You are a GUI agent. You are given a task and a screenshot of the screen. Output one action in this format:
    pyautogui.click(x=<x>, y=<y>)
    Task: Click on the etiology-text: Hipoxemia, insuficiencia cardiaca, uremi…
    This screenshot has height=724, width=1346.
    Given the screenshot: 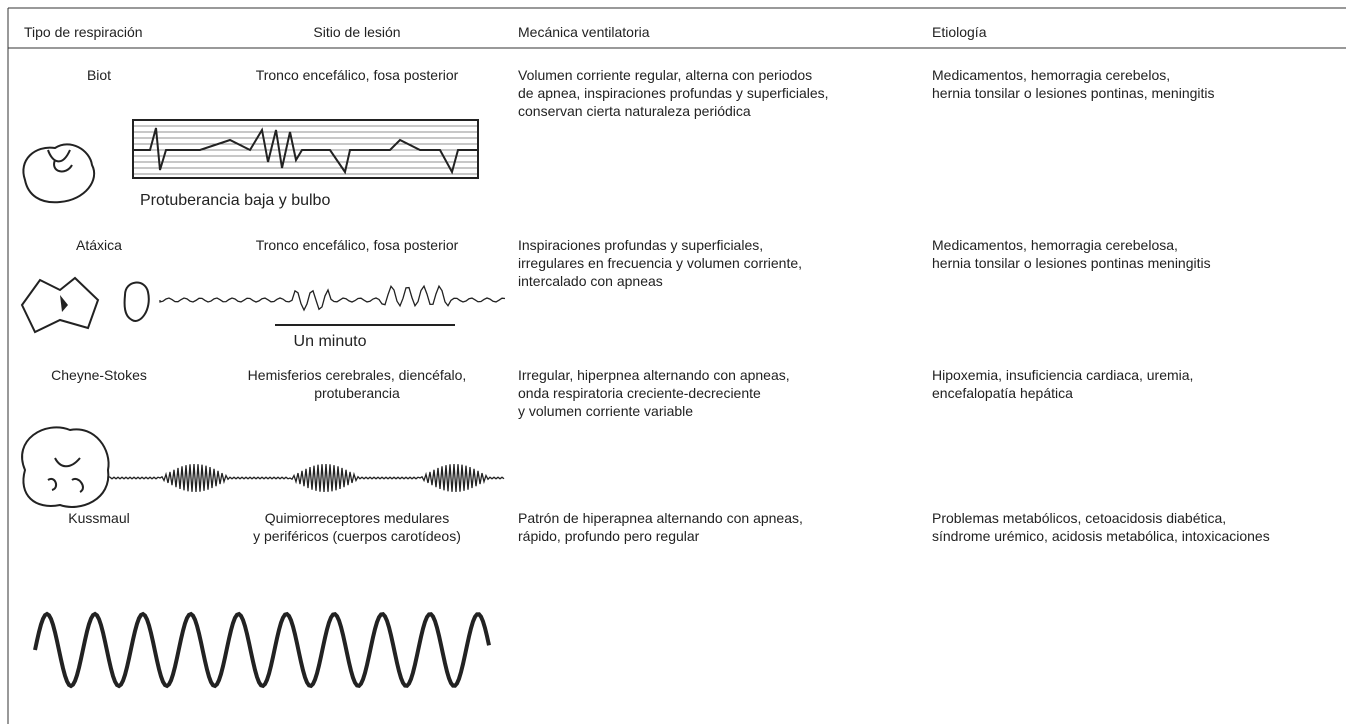 What is the action you would take?
    pyautogui.click(x=1063, y=375)
    